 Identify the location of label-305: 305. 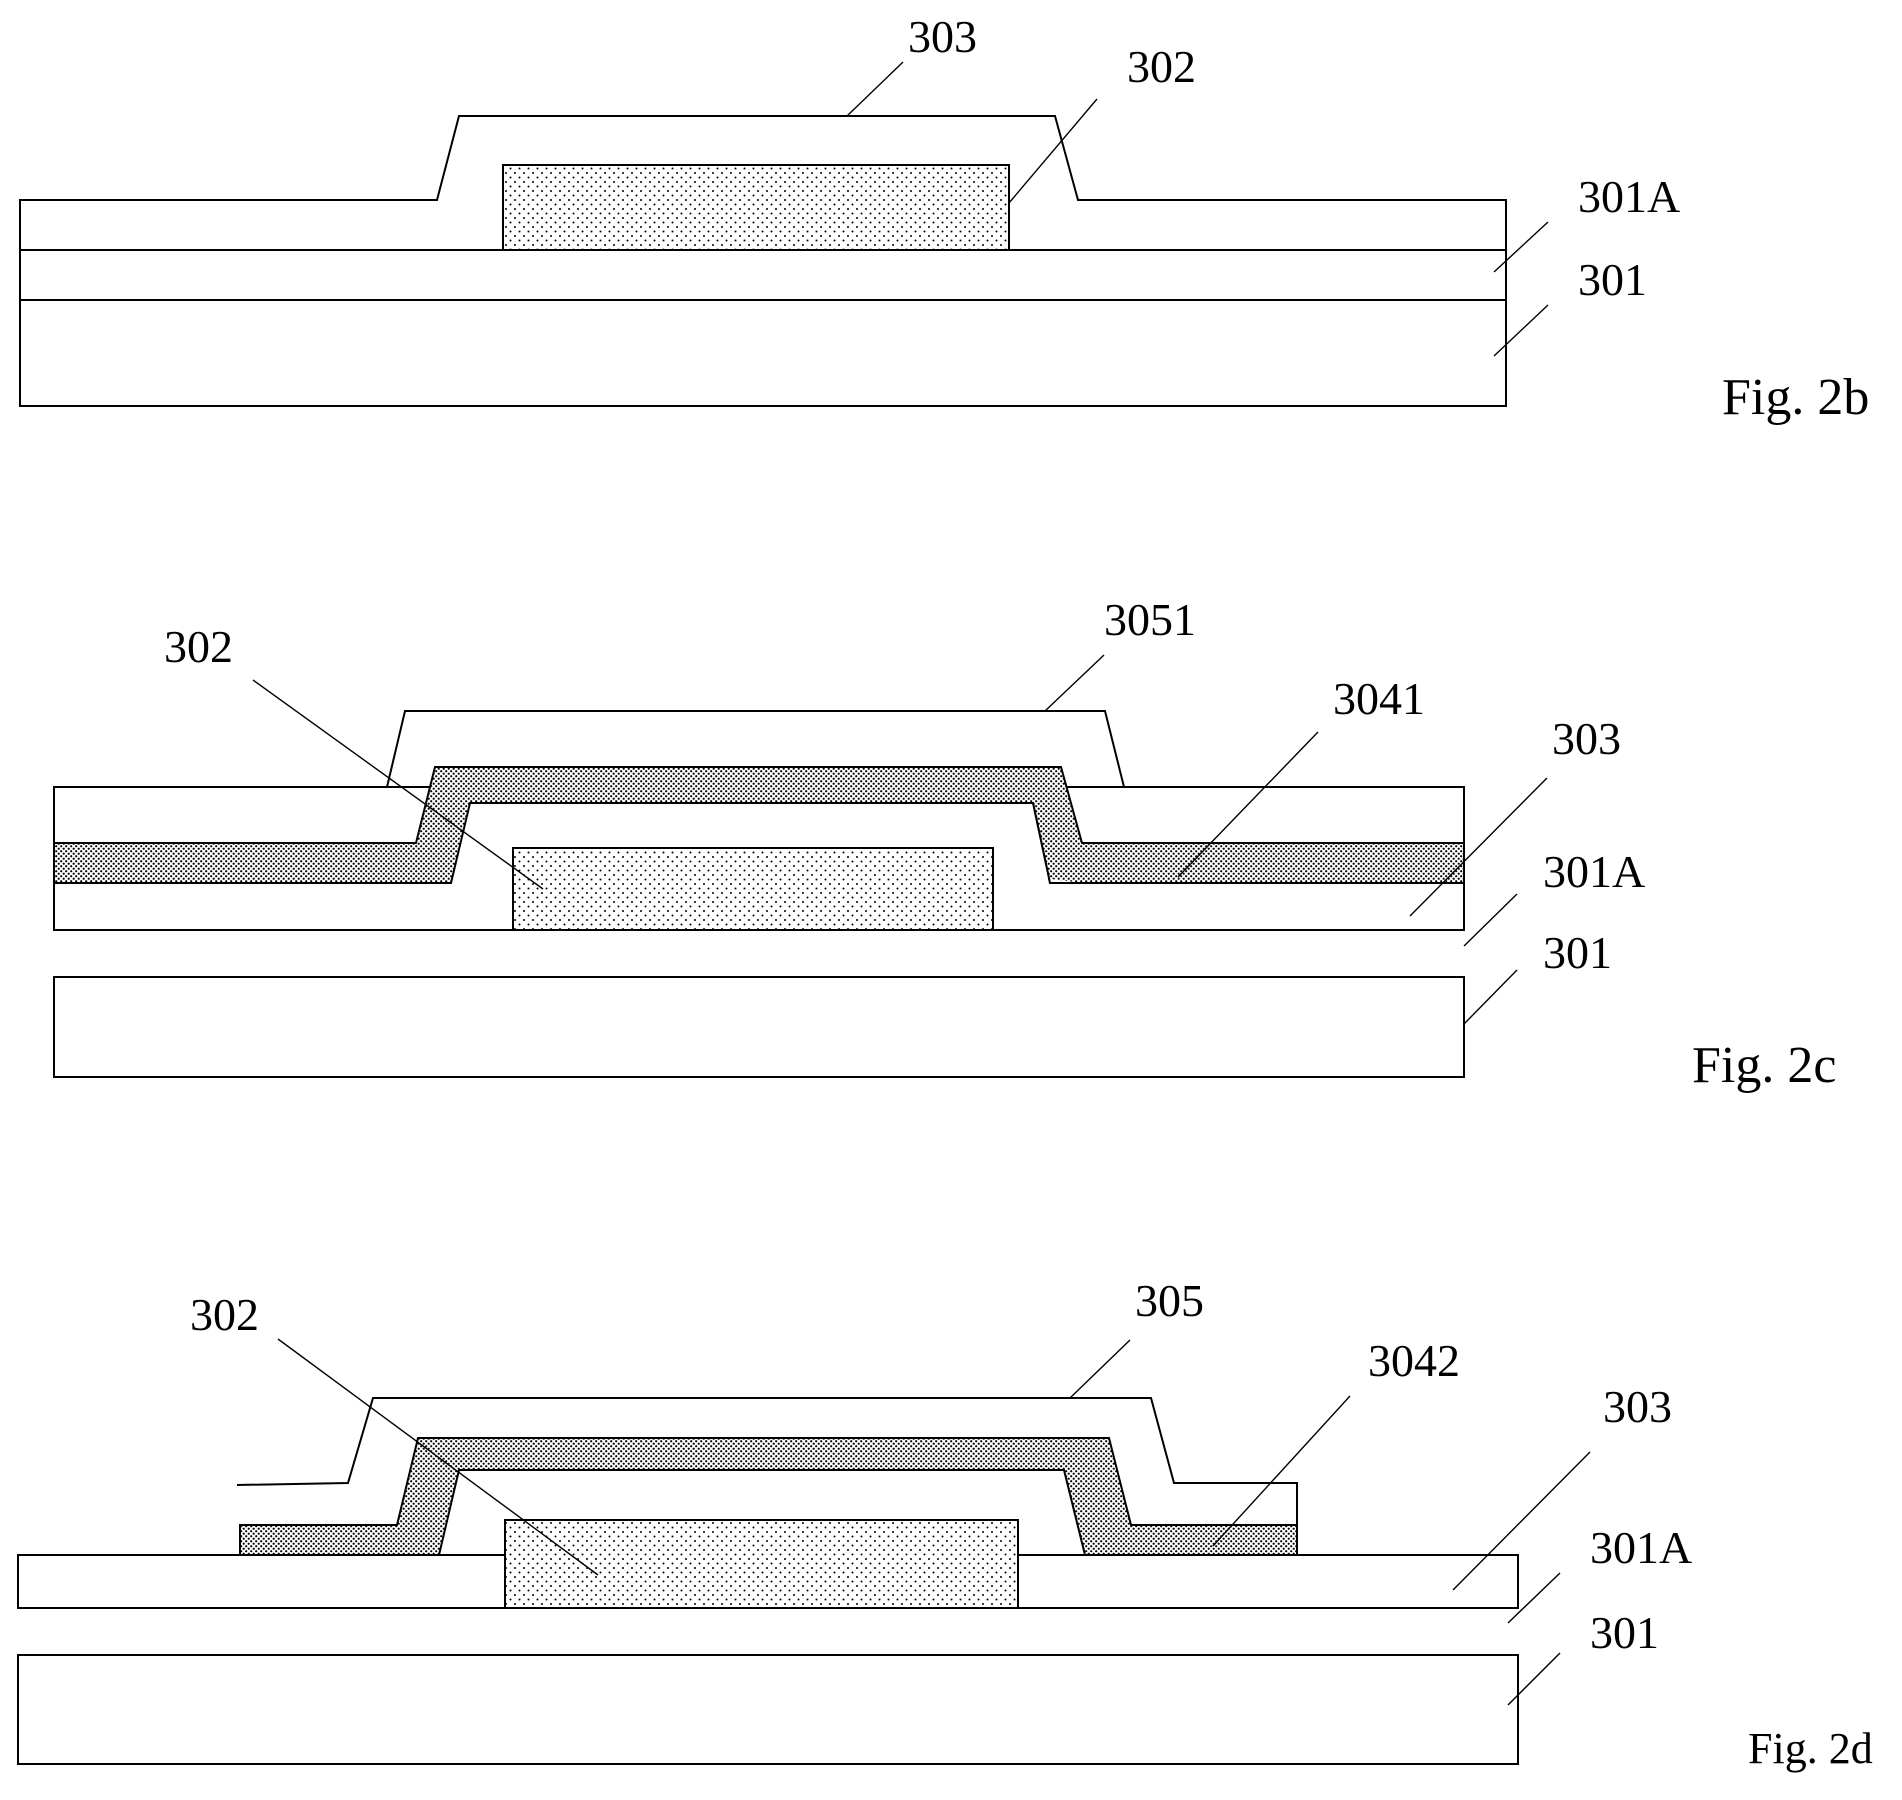
(1169, 1300).